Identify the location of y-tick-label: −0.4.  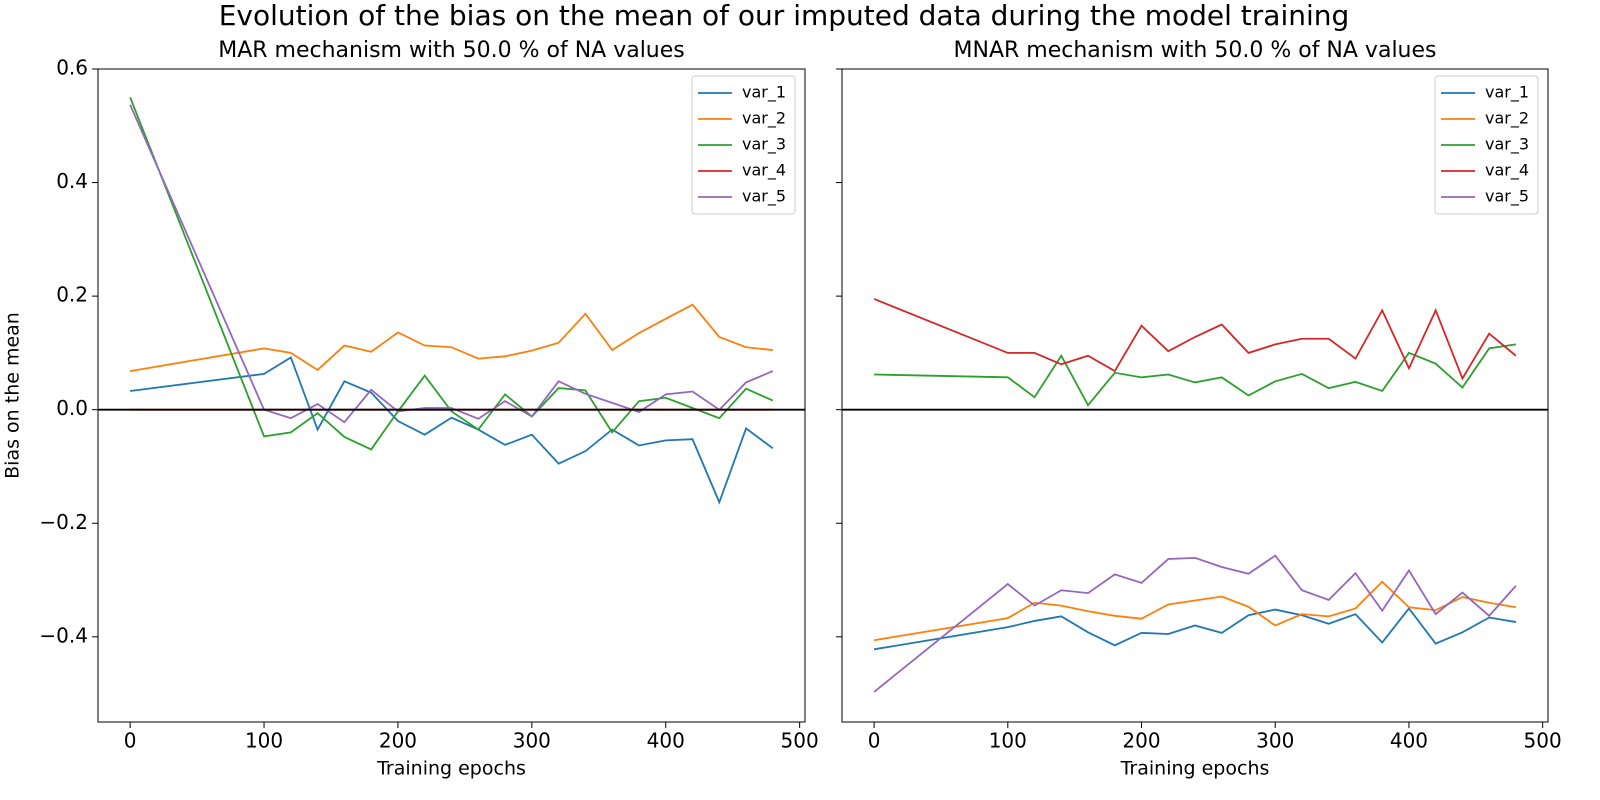
(63, 635).